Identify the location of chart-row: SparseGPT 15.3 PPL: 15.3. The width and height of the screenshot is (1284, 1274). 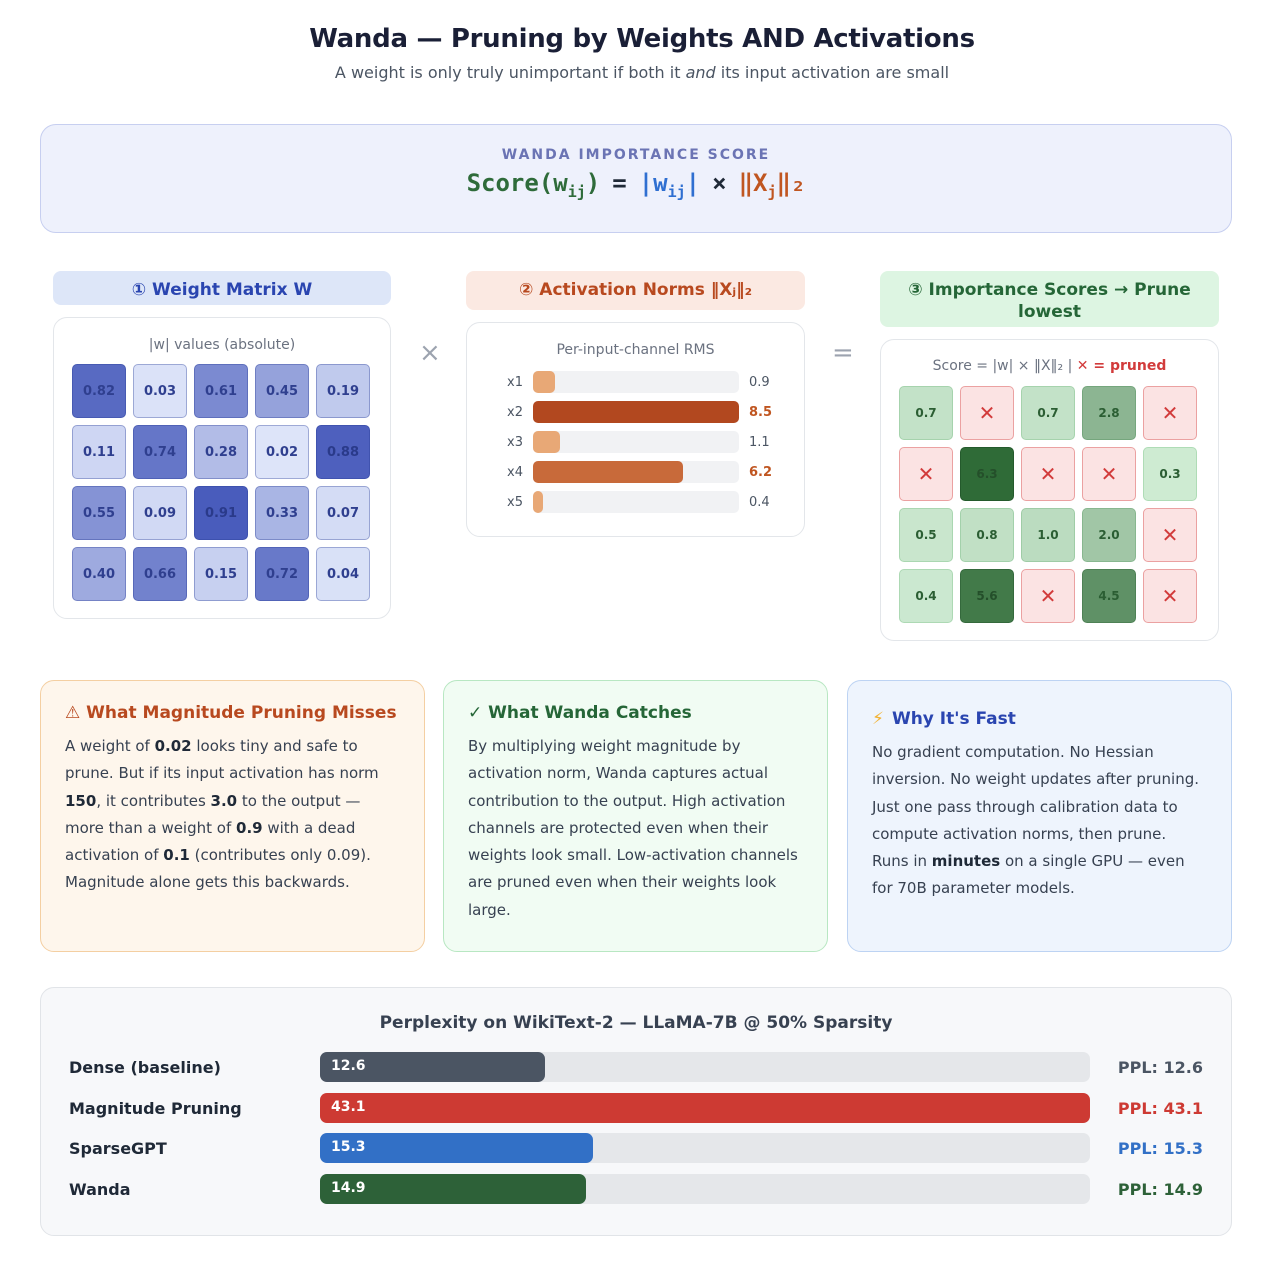
(636, 1148).